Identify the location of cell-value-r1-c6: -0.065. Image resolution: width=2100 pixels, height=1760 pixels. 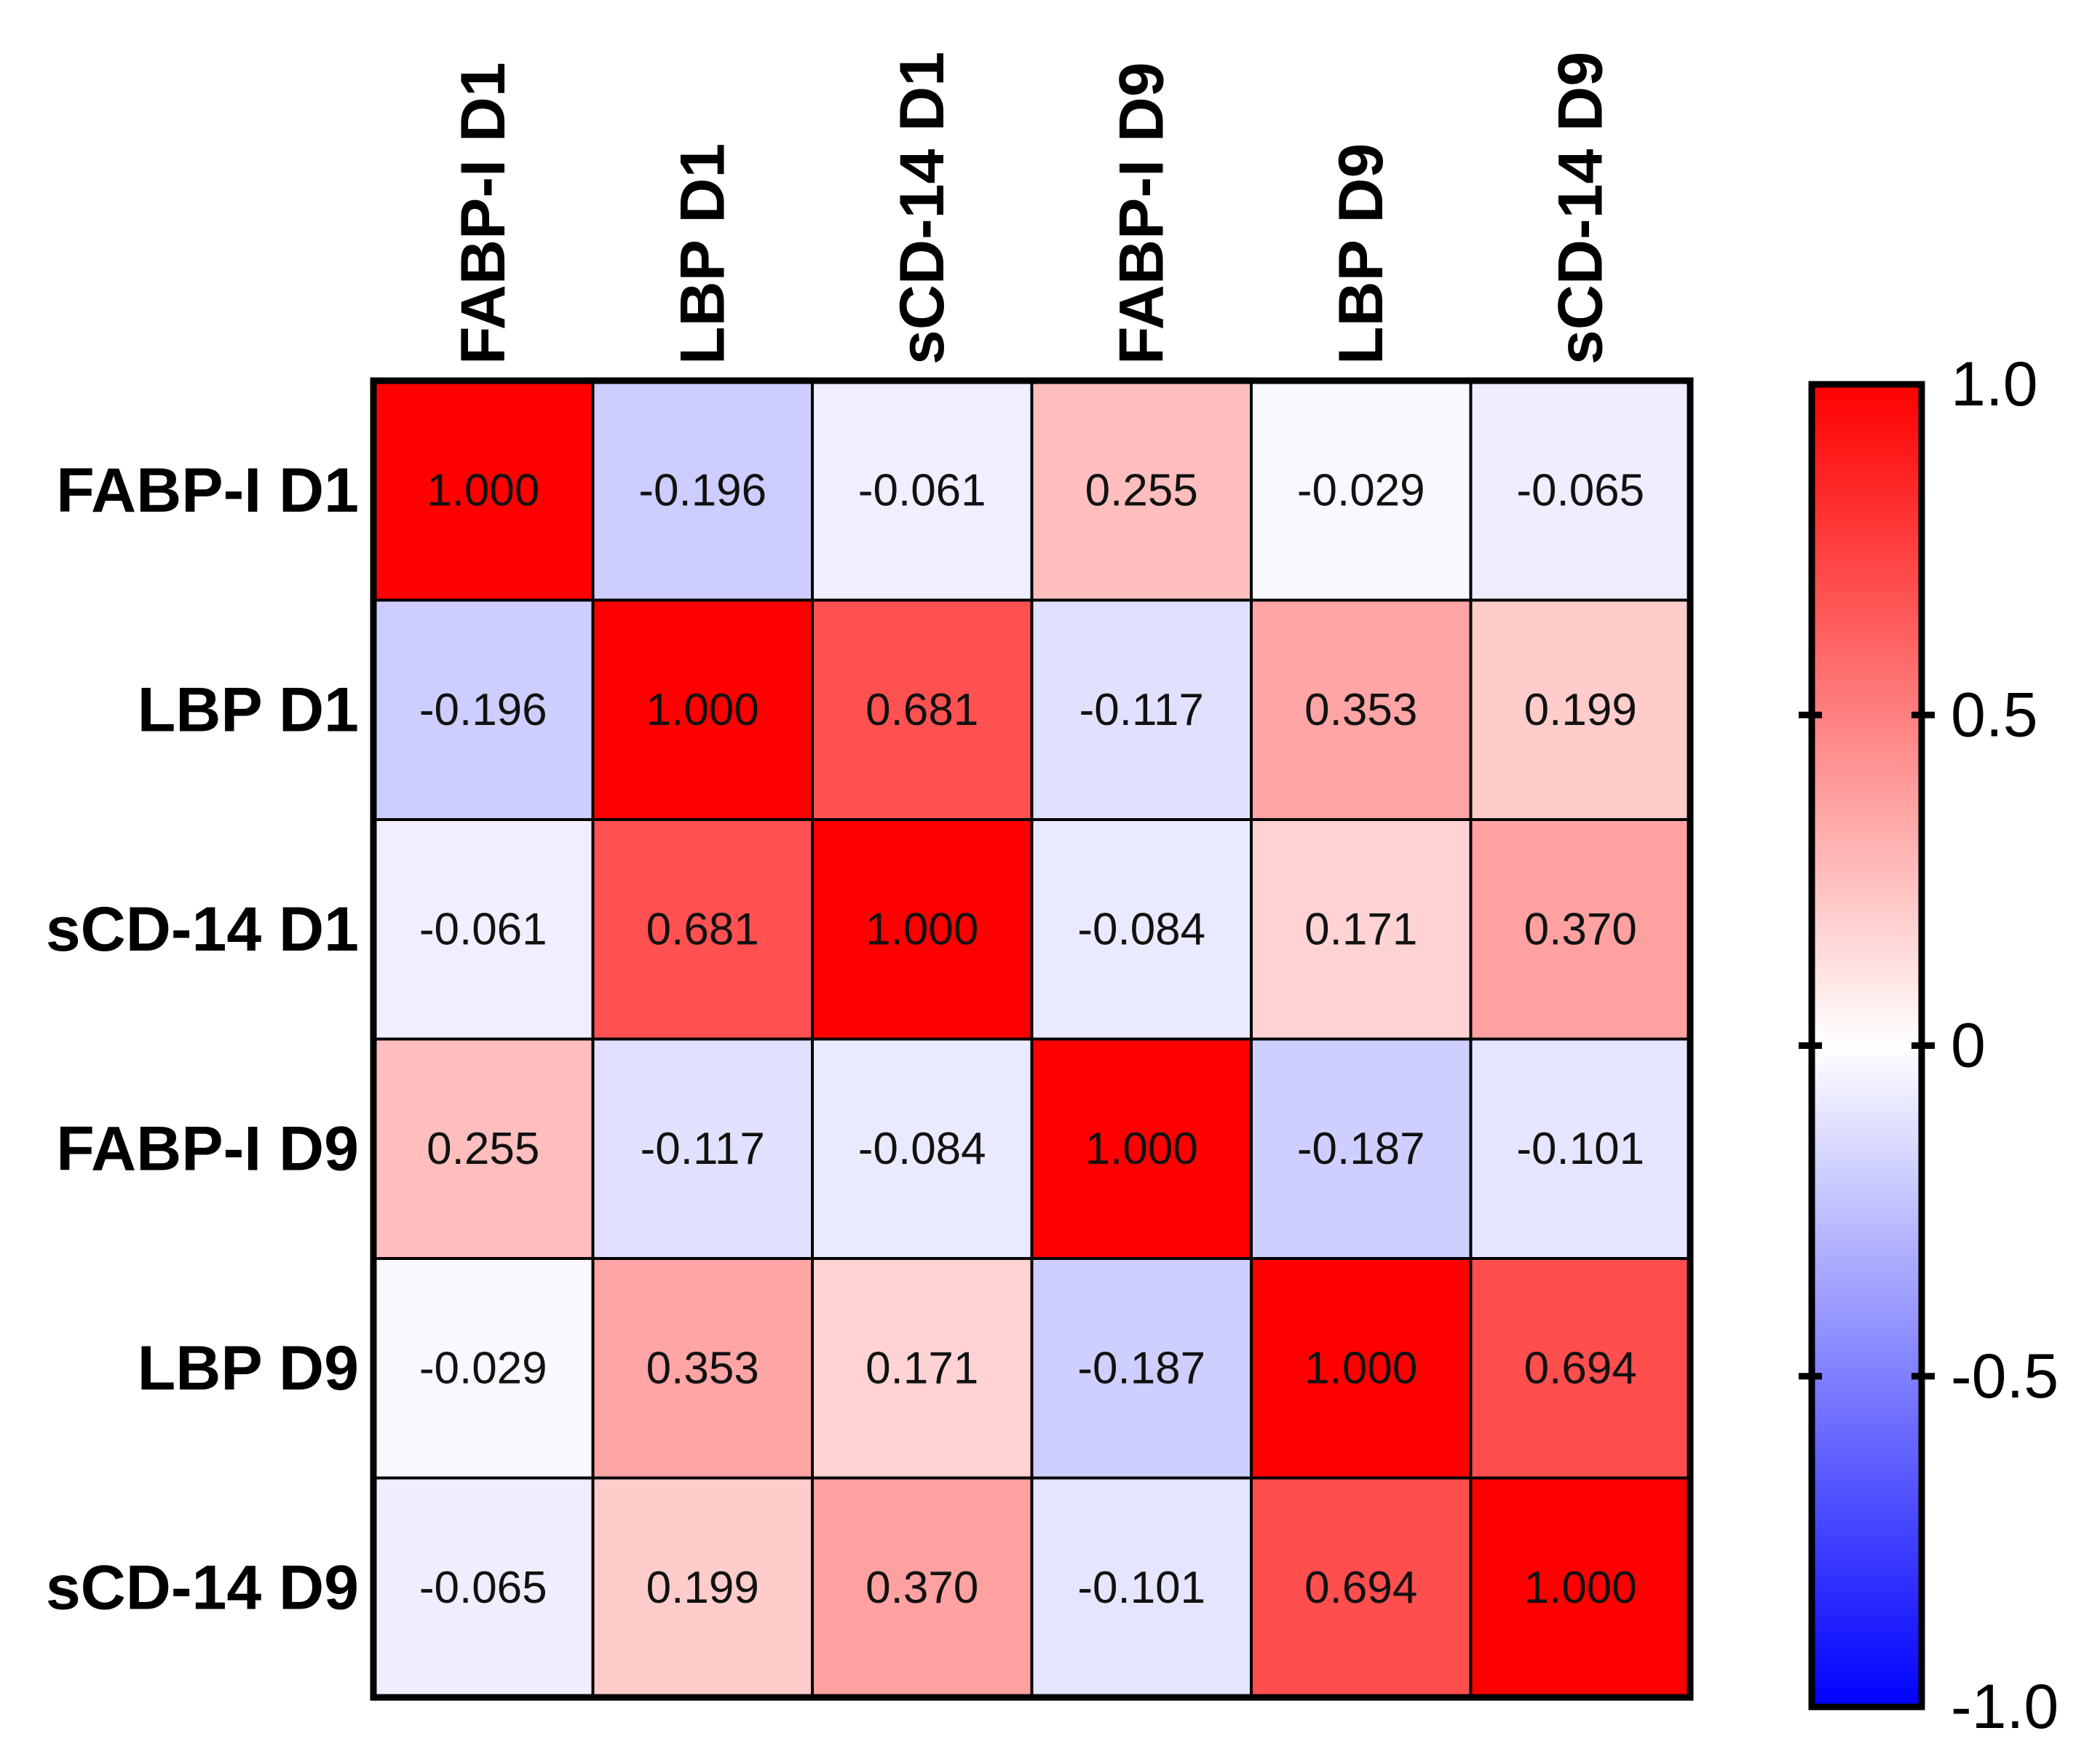
(1580, 490).